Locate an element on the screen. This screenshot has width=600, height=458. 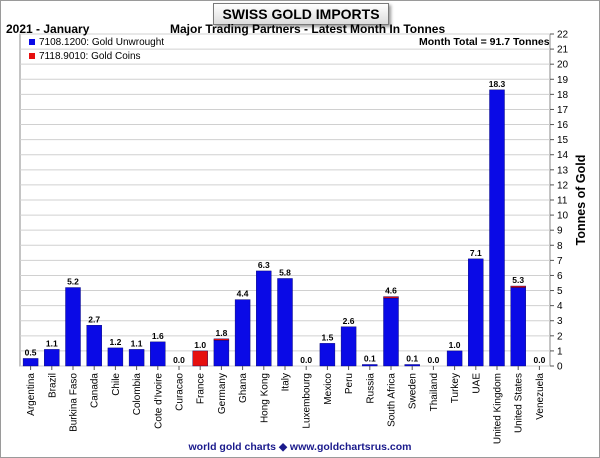
data-label: 5.8 is located at coordinates (285, 272).